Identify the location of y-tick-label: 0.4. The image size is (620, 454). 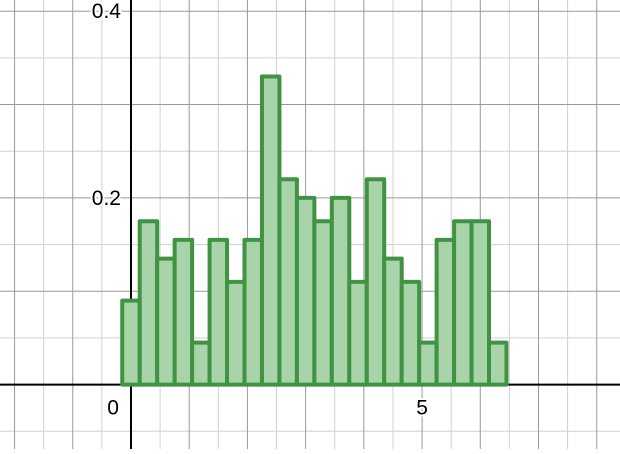
(107, 11).